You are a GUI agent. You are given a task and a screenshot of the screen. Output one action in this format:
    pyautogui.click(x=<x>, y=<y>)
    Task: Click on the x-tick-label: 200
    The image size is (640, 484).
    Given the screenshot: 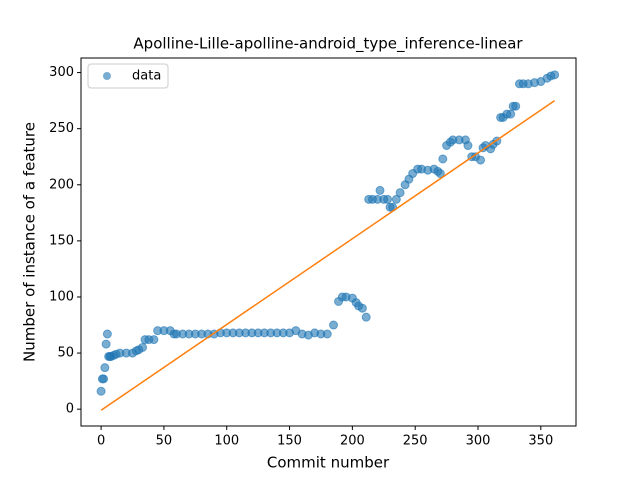 What is the action you would take?
    pyautogui.click(x=352, y=441)
    